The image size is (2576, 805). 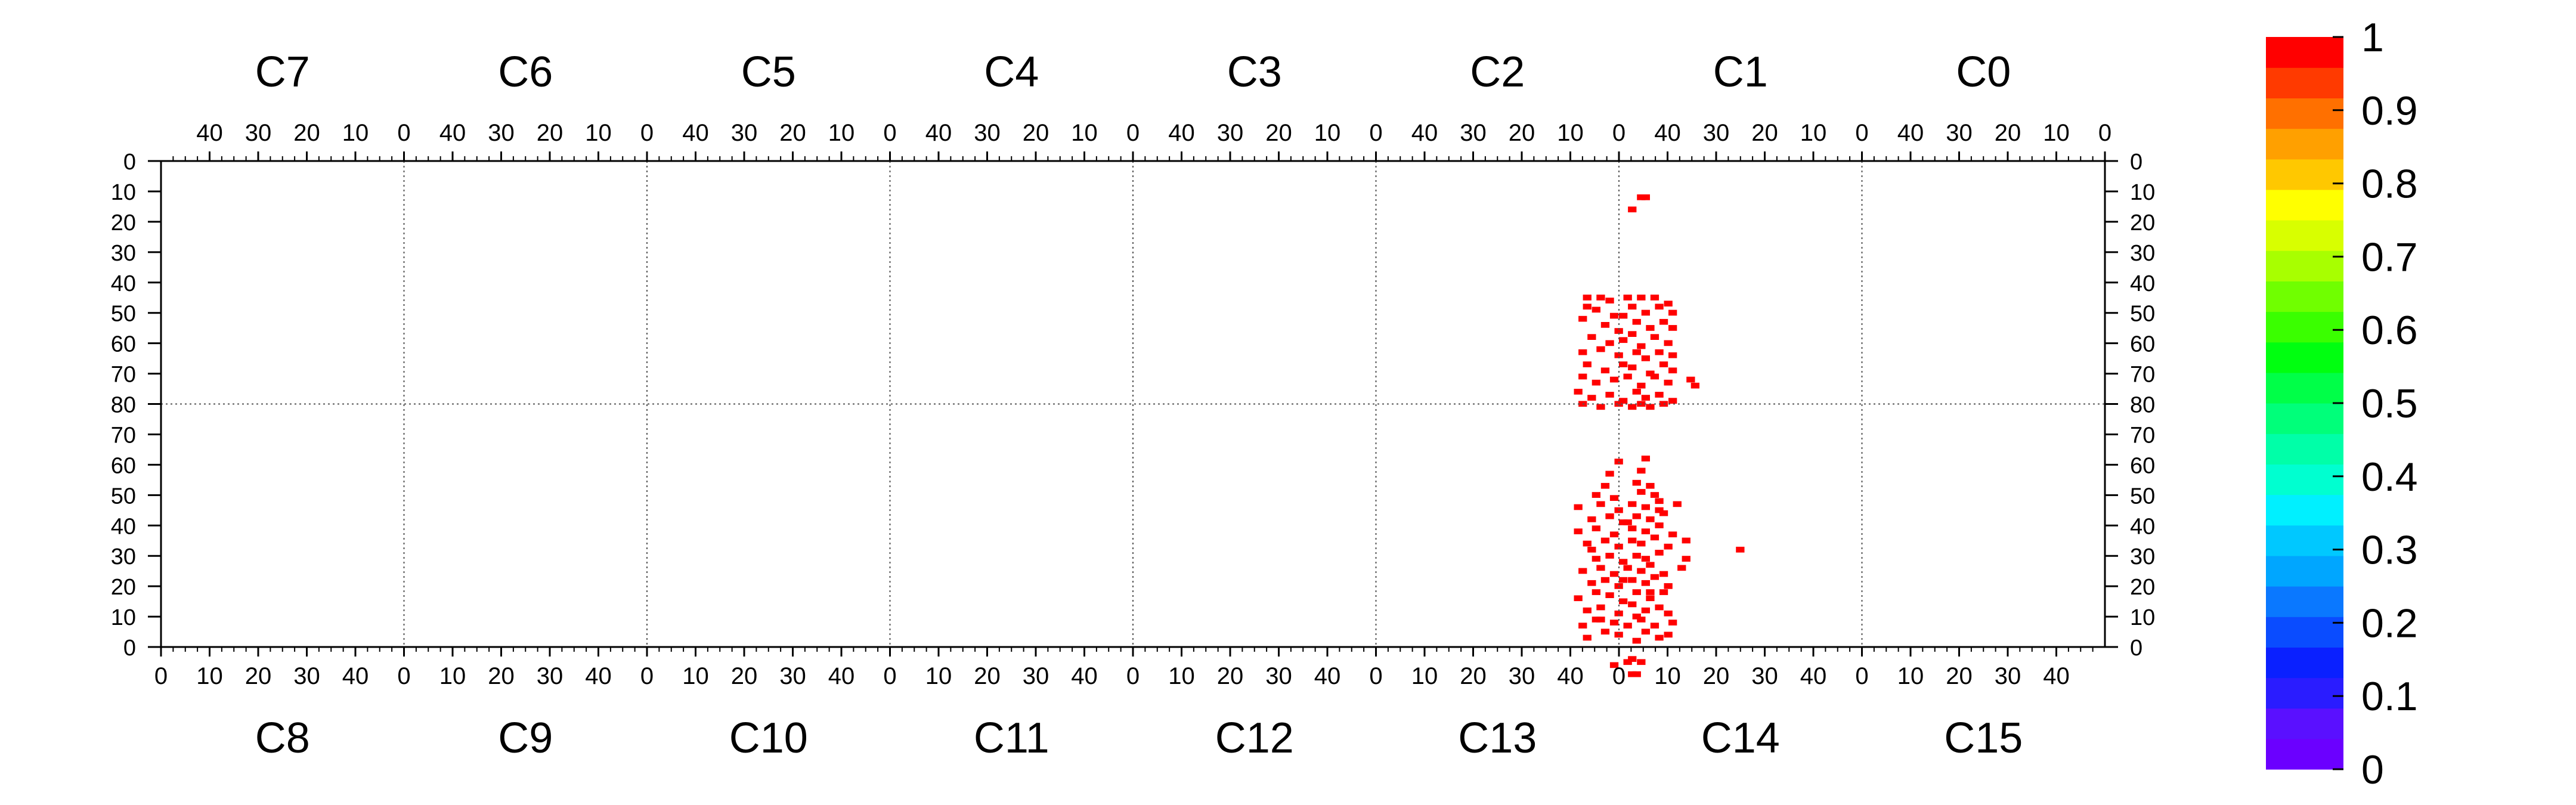 What do you see at coordinates (2390, 696) in the screenshot?
I see `colorbar-tick-label: 0.1` at bounding box center [2390, 696].